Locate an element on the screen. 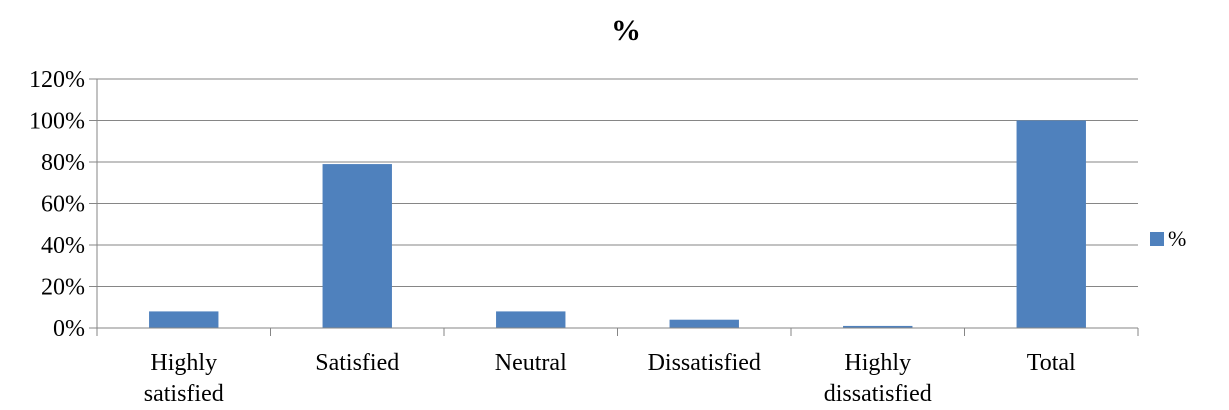 Image resolution: width=1229 pixels, height=410 pixels. y-tick-label: 80% is located at coordinates (63, 163).